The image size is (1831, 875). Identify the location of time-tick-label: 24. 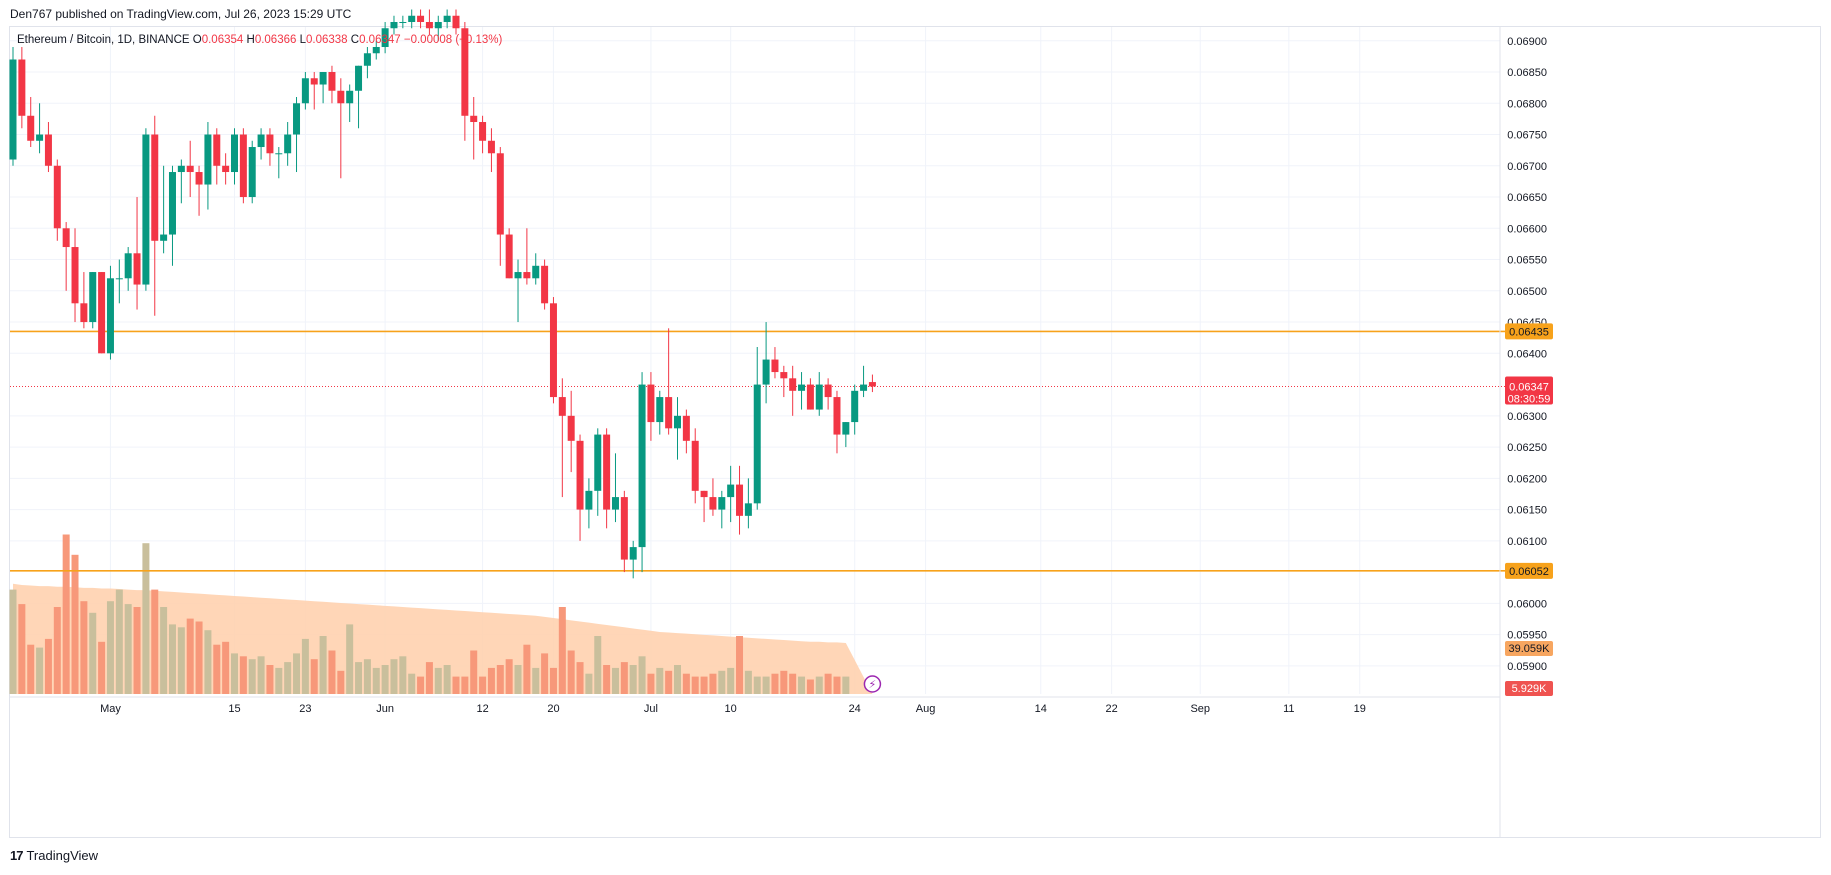
(855, 709).